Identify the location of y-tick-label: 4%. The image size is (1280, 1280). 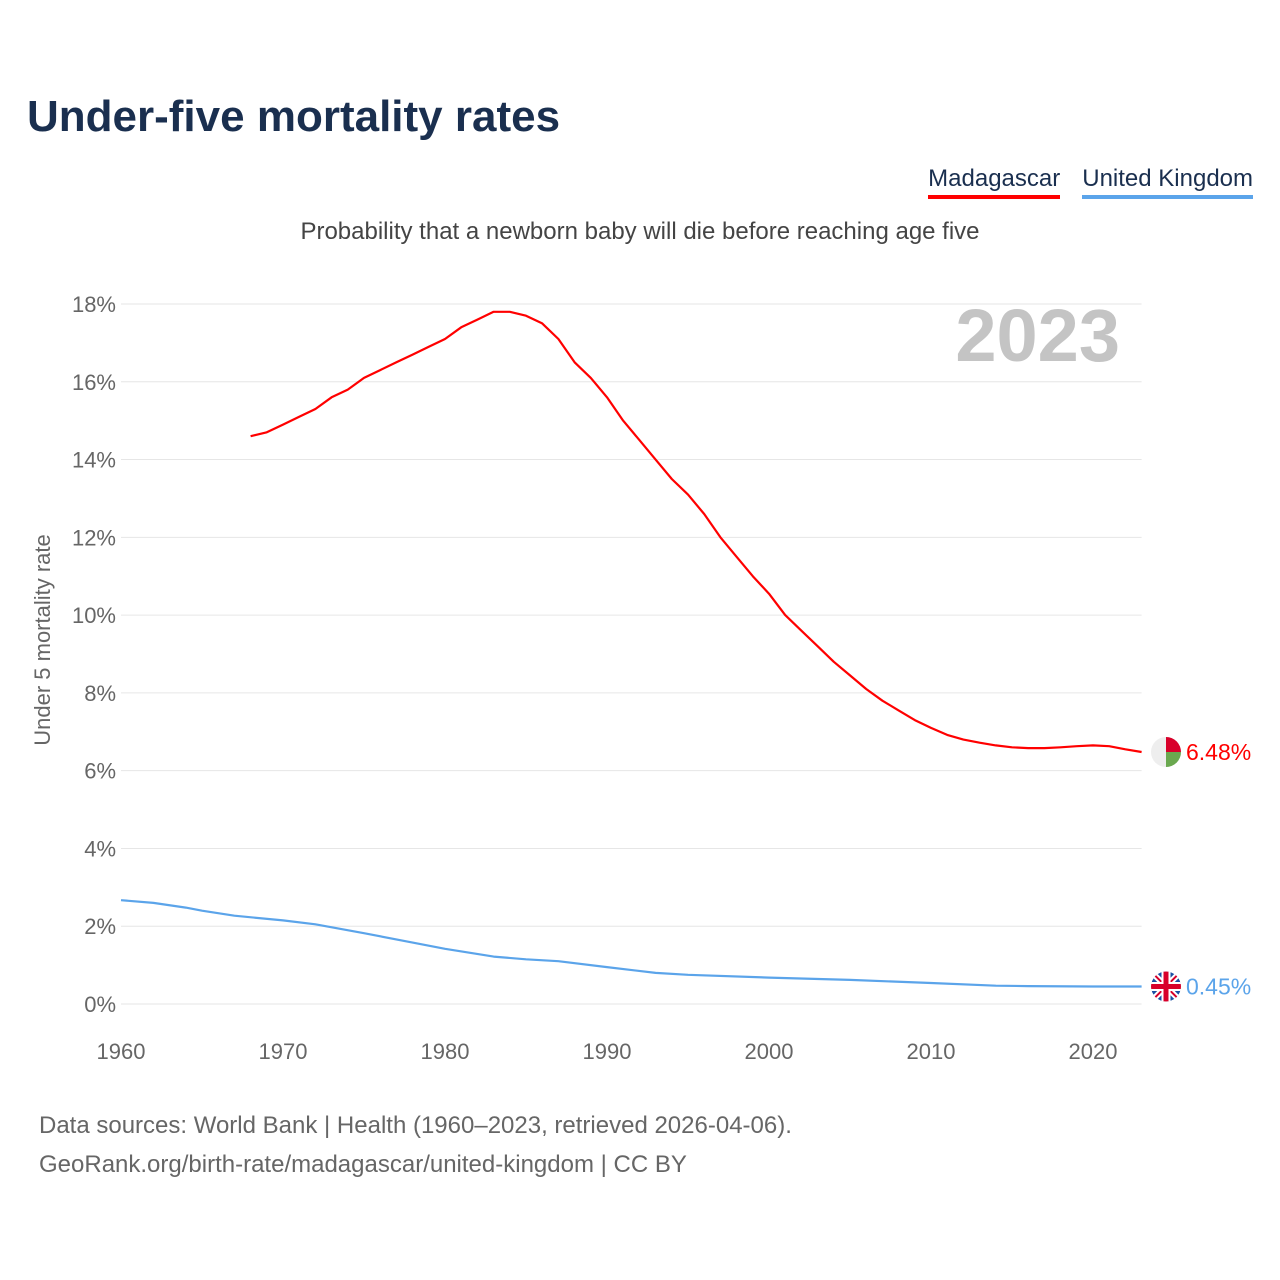
(100, 848).